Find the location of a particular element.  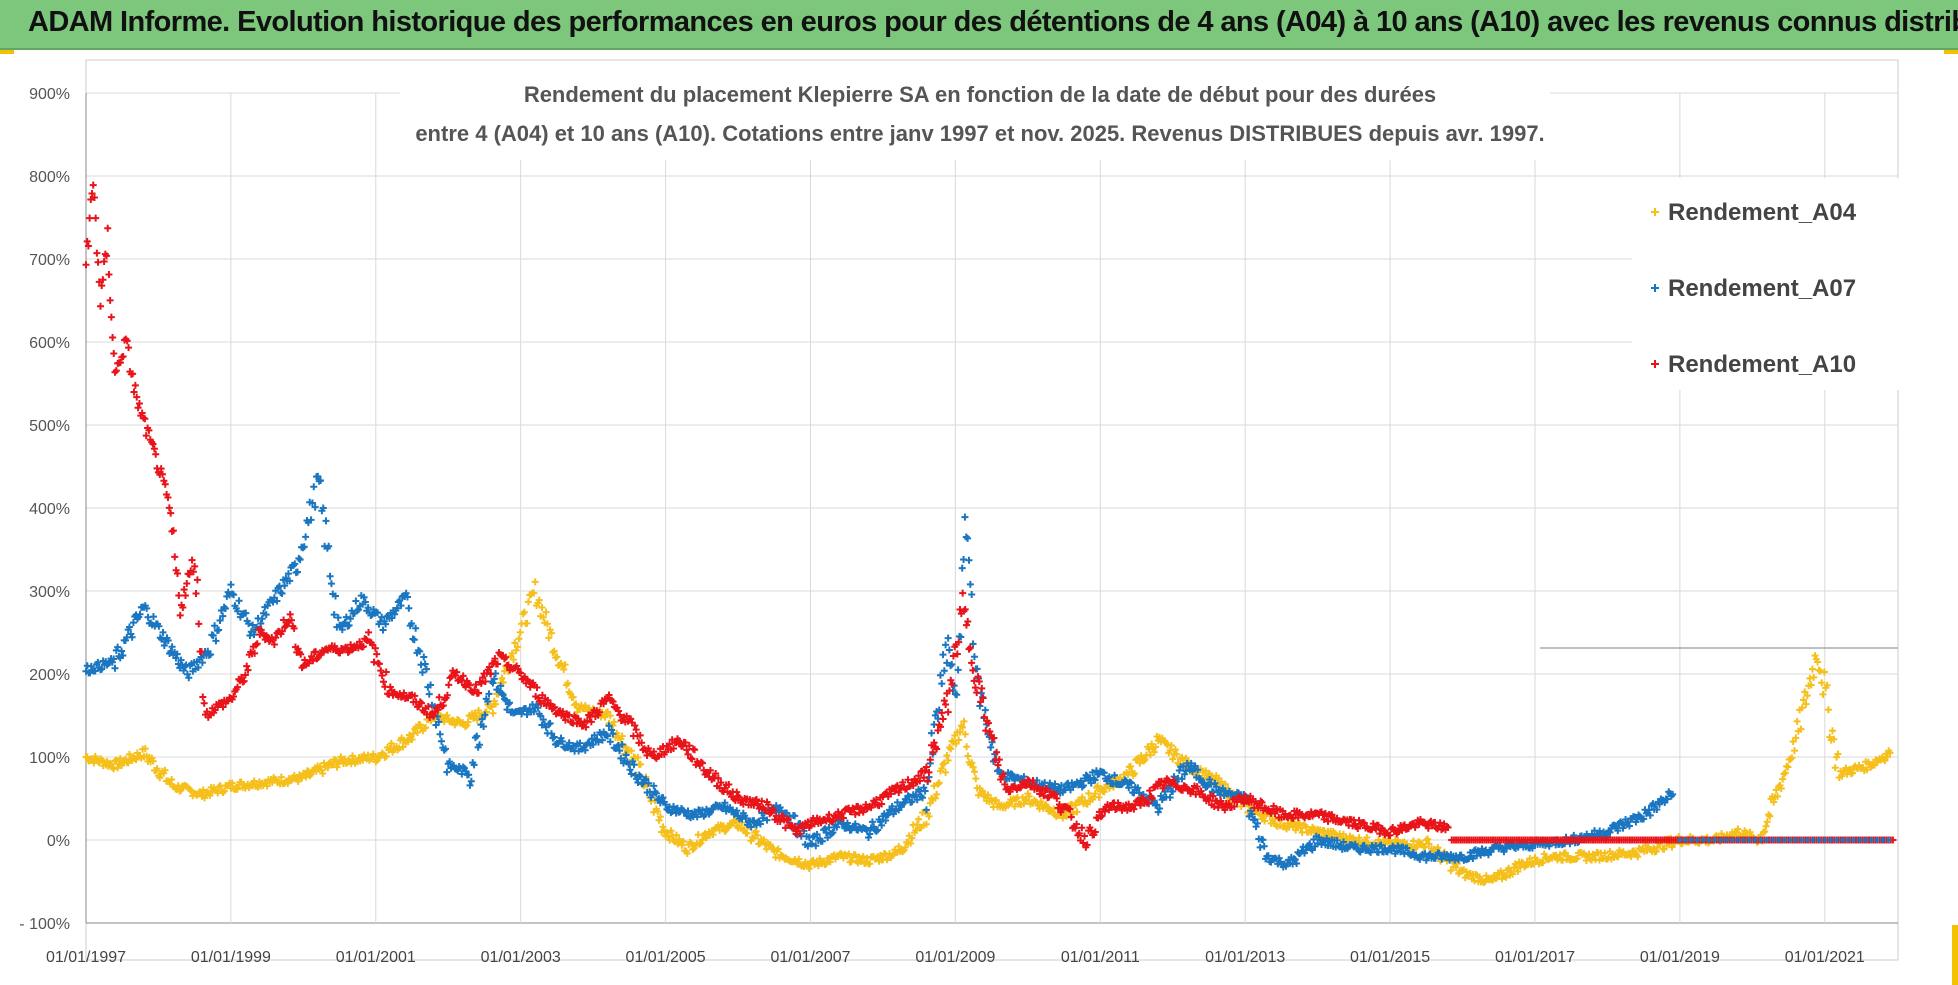

x-tick-label: 01/01/2015 is located at coordinates (1390, 957).